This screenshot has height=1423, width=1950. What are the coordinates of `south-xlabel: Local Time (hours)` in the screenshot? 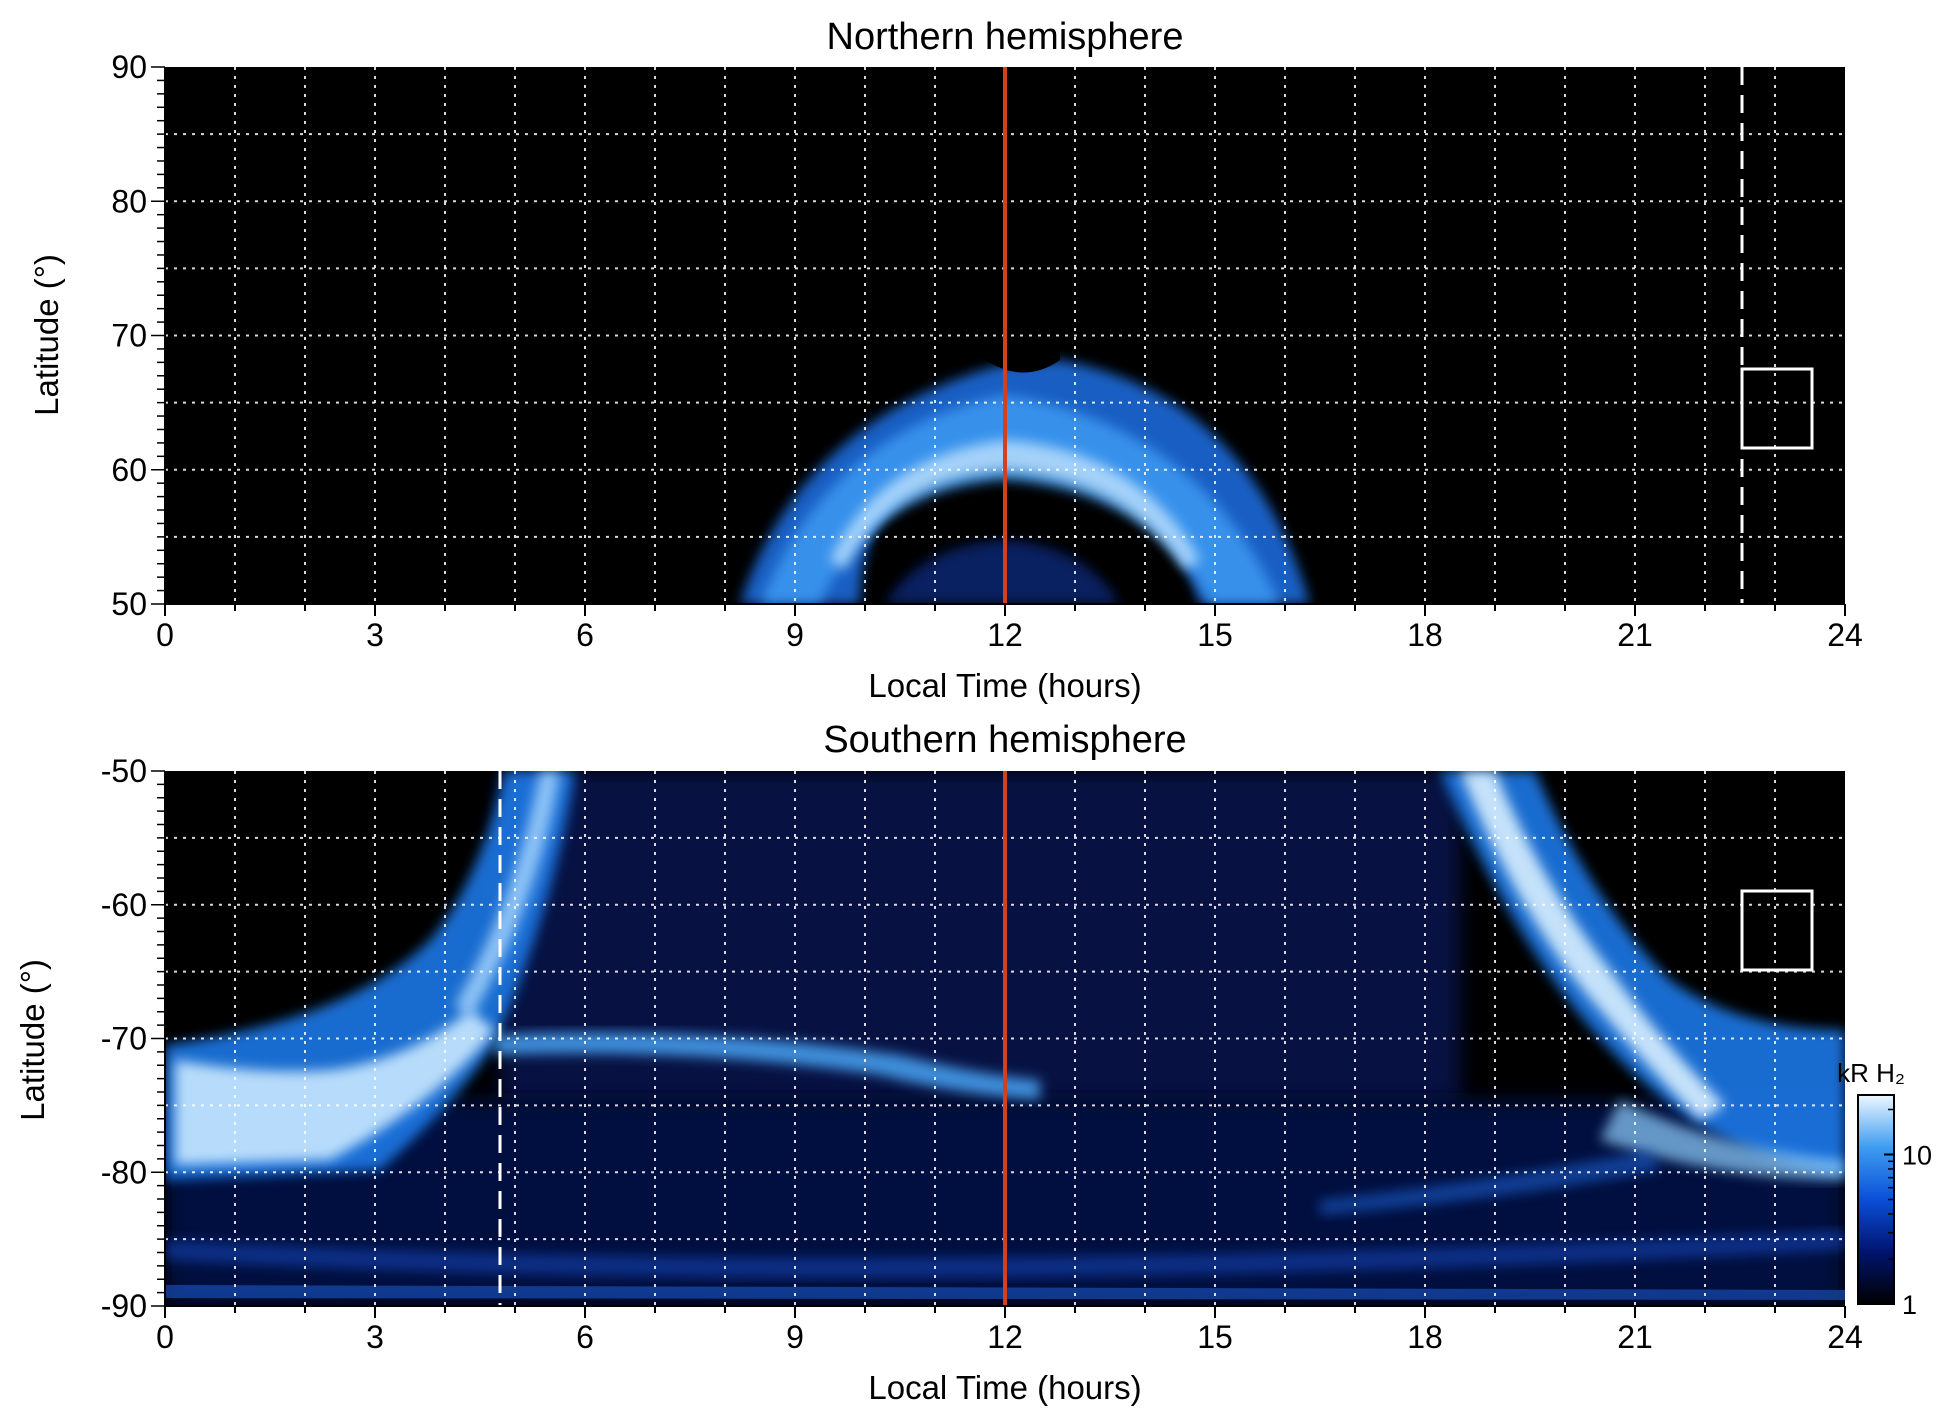 It's located at (1004, 1387).